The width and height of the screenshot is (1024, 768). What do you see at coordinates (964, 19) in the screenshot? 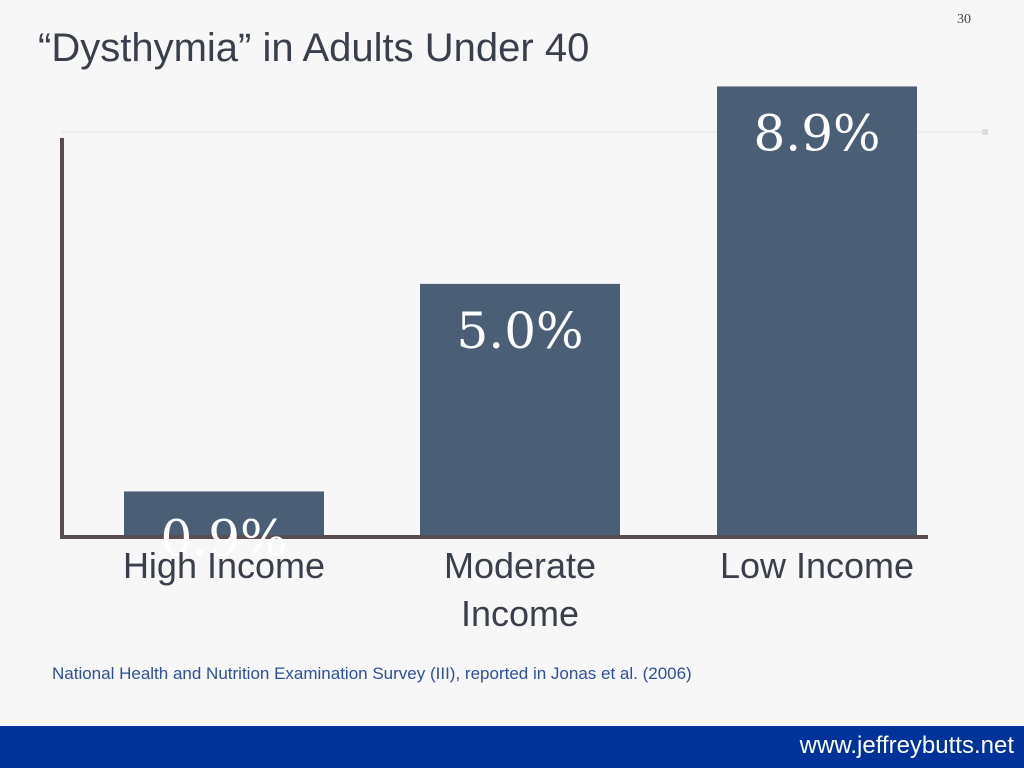
I see `slide-number: 30` at bounding box center [964, 19].